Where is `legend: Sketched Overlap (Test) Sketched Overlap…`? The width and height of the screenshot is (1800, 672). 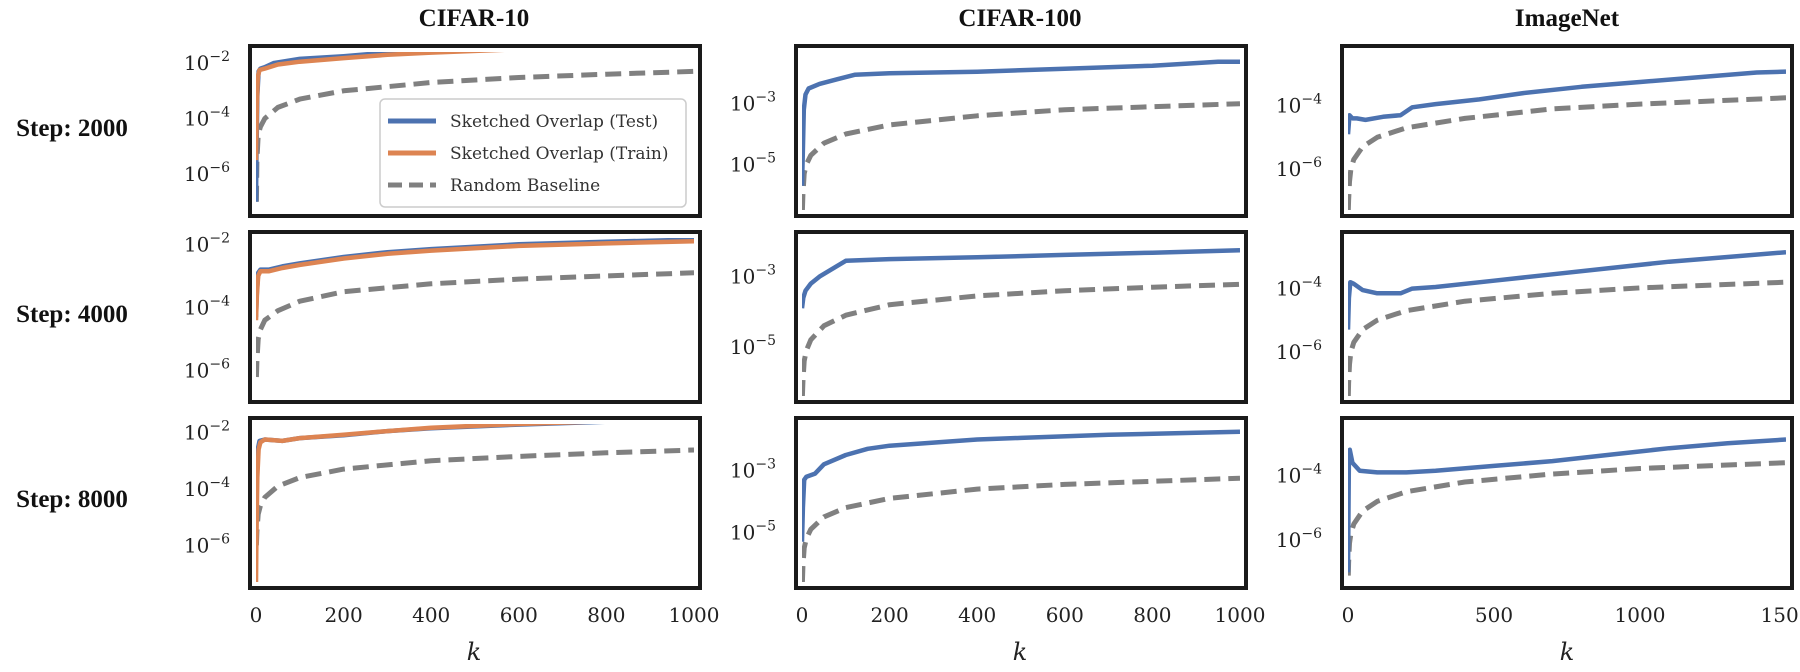 legend: Sketched Overlap (Test) Sketched Overlap… is located at coordinates (533, 153).